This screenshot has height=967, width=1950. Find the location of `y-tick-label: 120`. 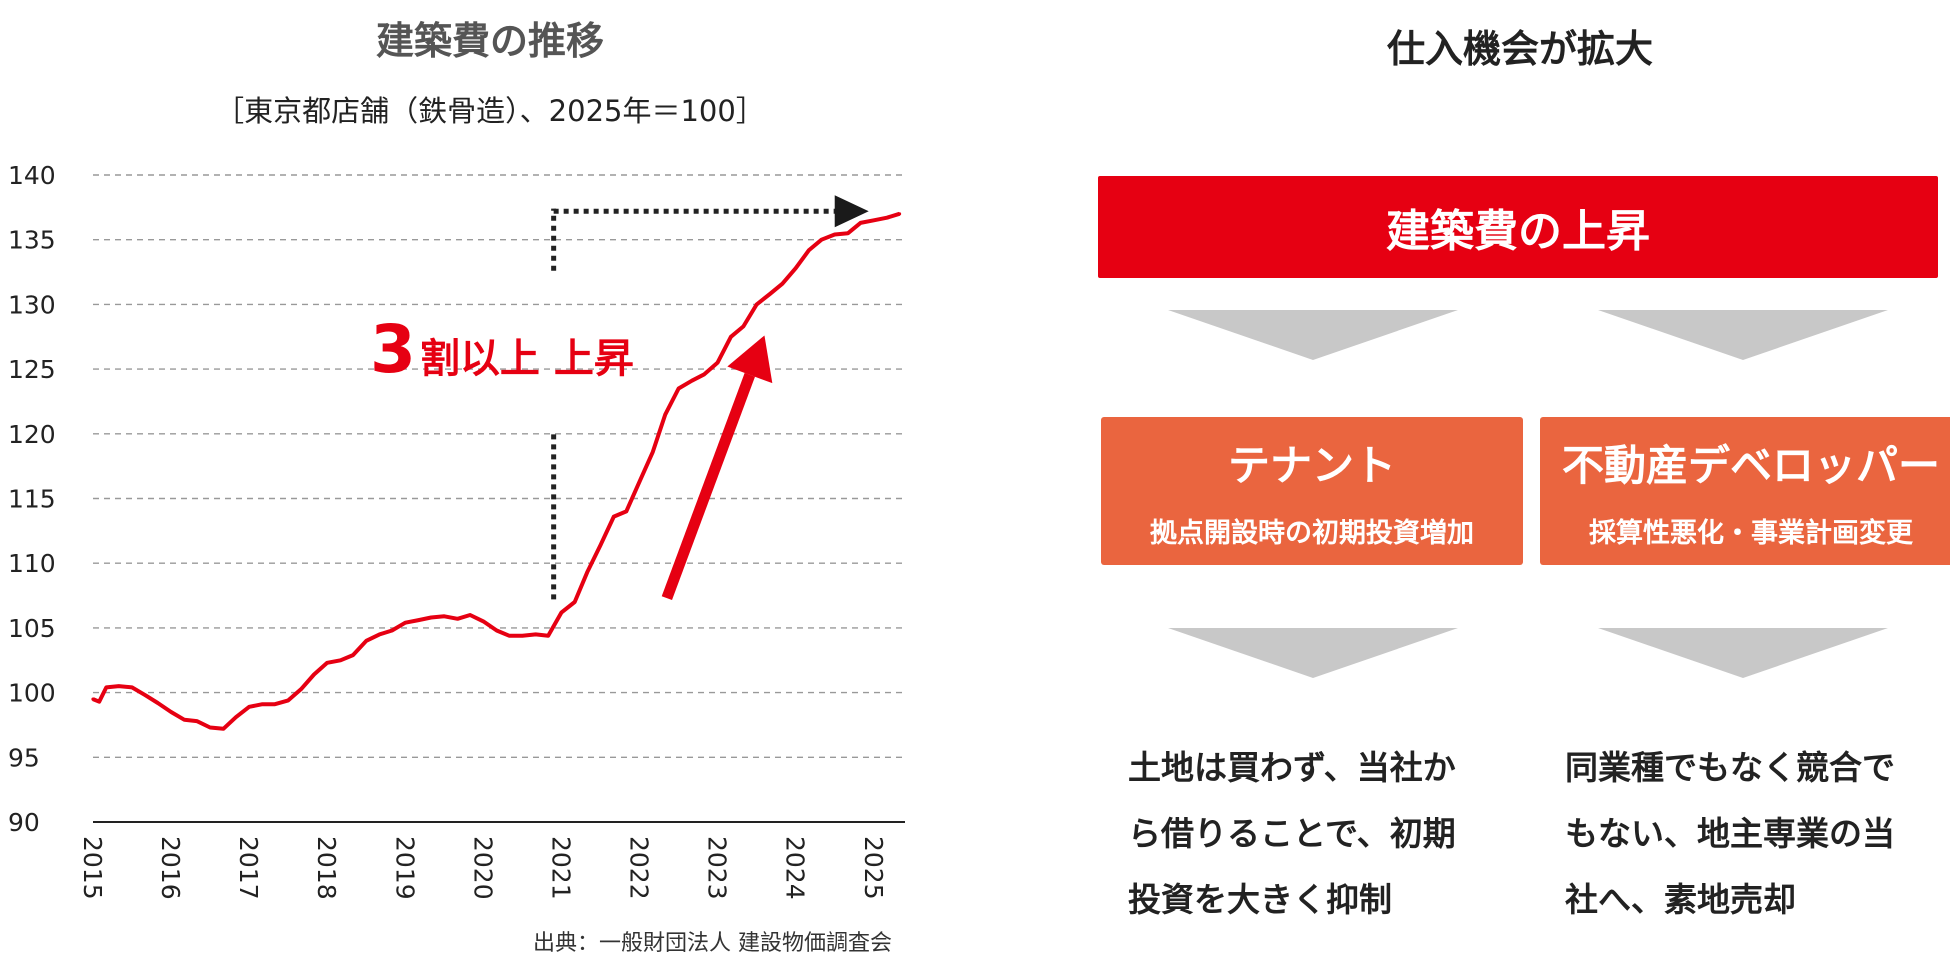

y-tick-label: 120 is located at coordinates (32, 434).